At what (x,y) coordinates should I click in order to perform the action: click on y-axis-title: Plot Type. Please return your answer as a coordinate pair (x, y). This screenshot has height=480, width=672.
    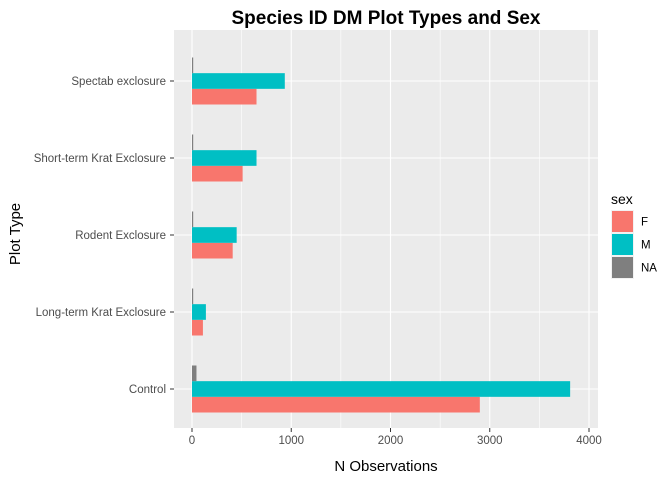
    Looking at the image, I should click on (15, 234).